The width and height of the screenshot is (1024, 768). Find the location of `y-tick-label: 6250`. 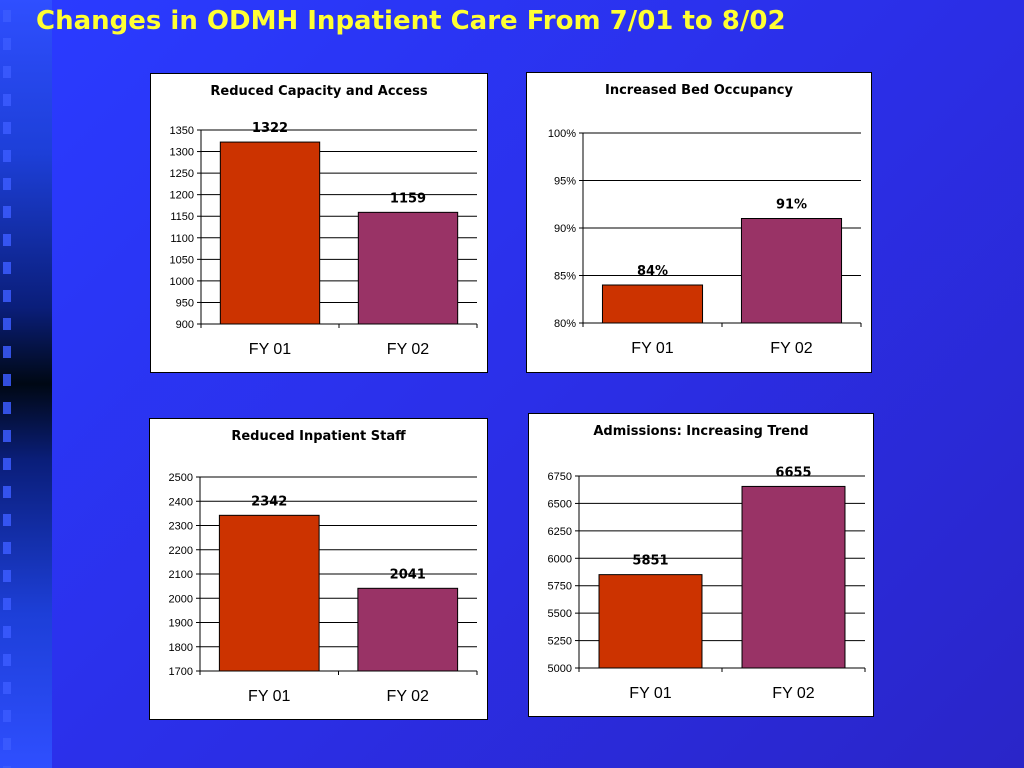

y-tick-label: 6250 is located at coordinates (560, 532).